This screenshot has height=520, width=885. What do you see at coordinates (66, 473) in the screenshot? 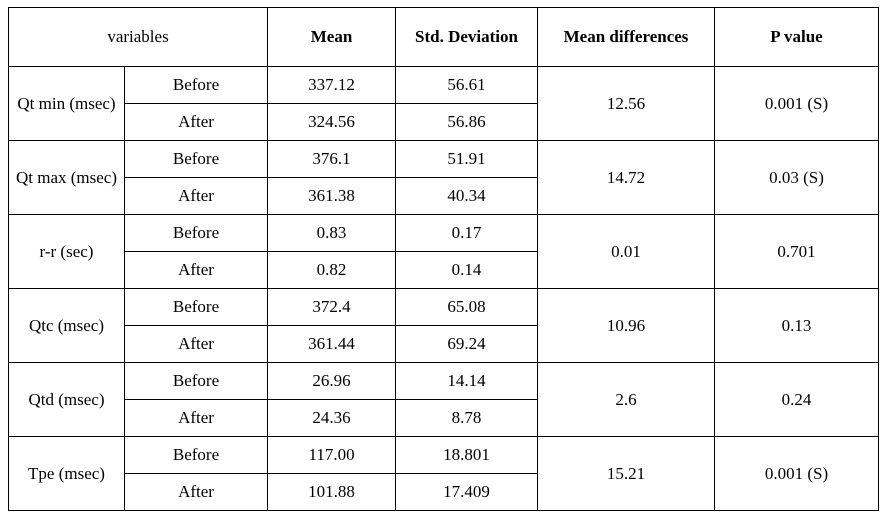
I see `variable-name: Tpe (msec)` at bounding box center [66, 473].